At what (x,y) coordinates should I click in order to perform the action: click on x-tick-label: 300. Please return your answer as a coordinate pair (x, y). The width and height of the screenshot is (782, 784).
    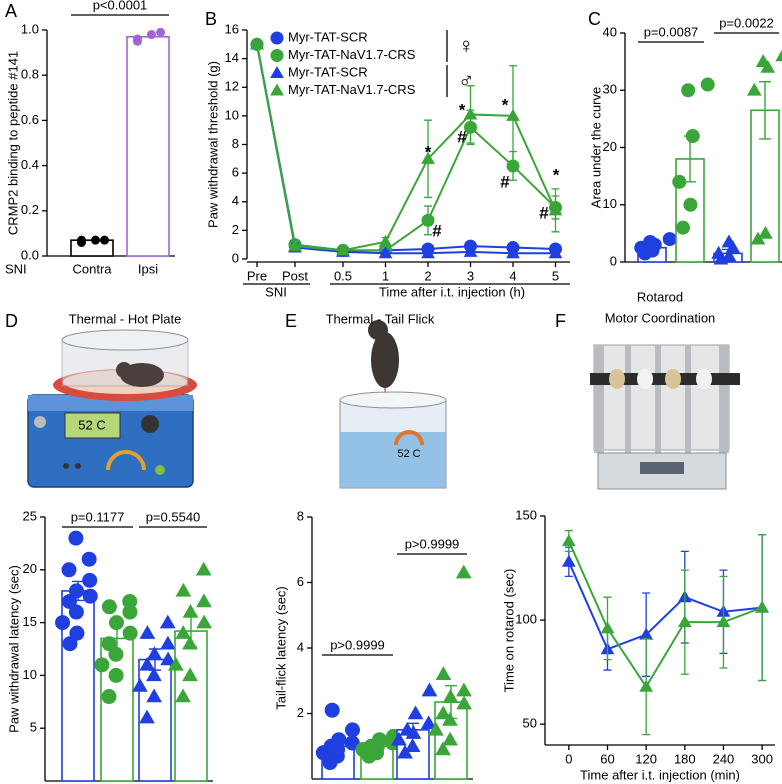
    Looking at the image, I should click on (762, 758).